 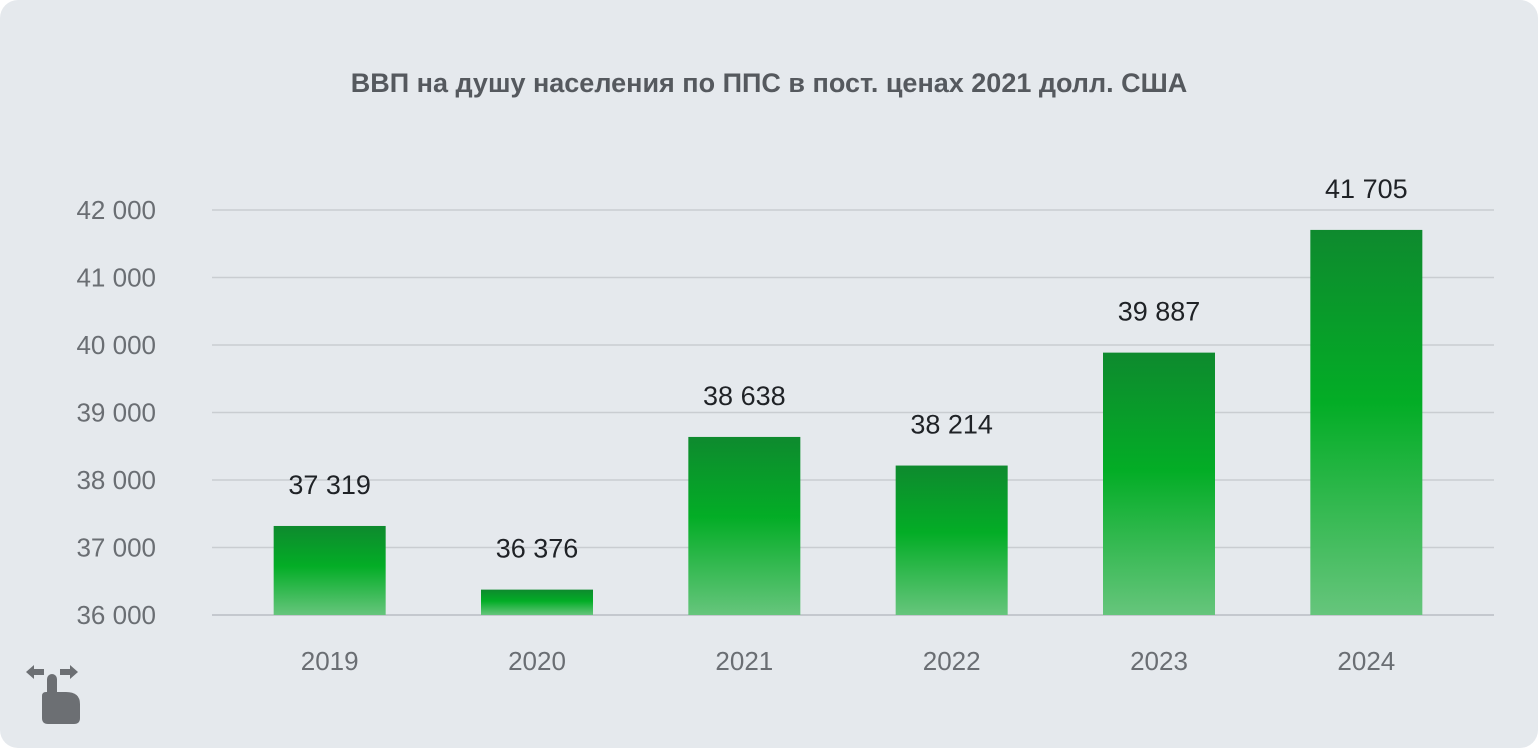 What do you see at coordinates (329, 570) in the screenshot?
I see `bar-2019` at bounding box center [329, 570].